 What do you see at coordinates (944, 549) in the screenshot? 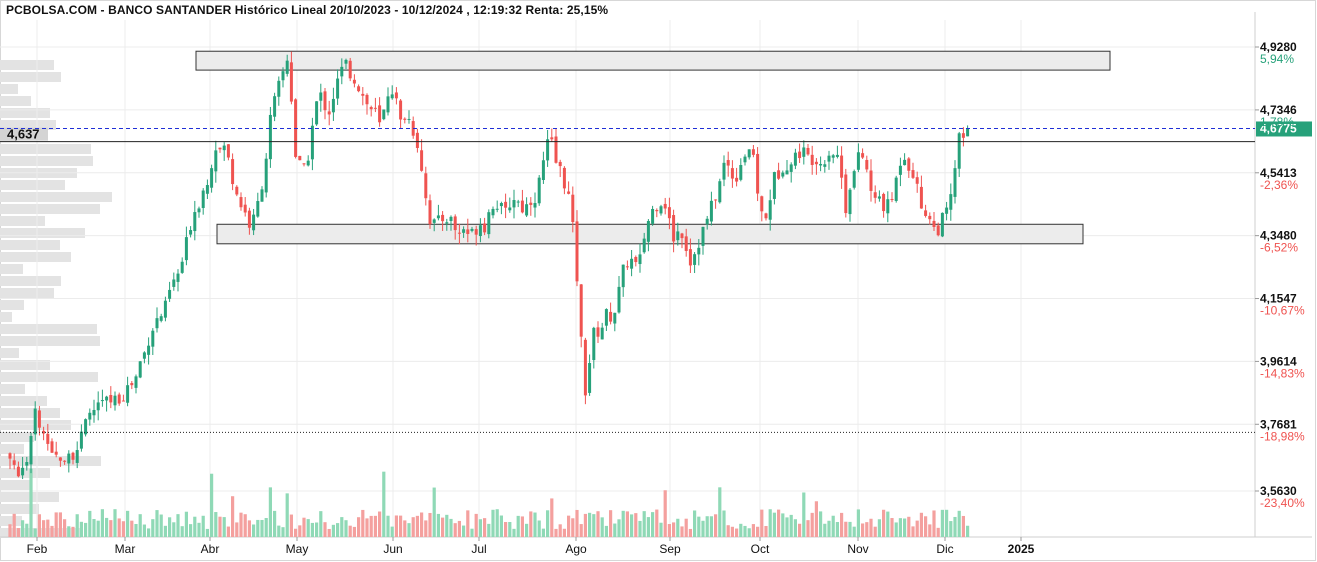
I see `x-tick-label: Dic` at bounding box center [944, 549].